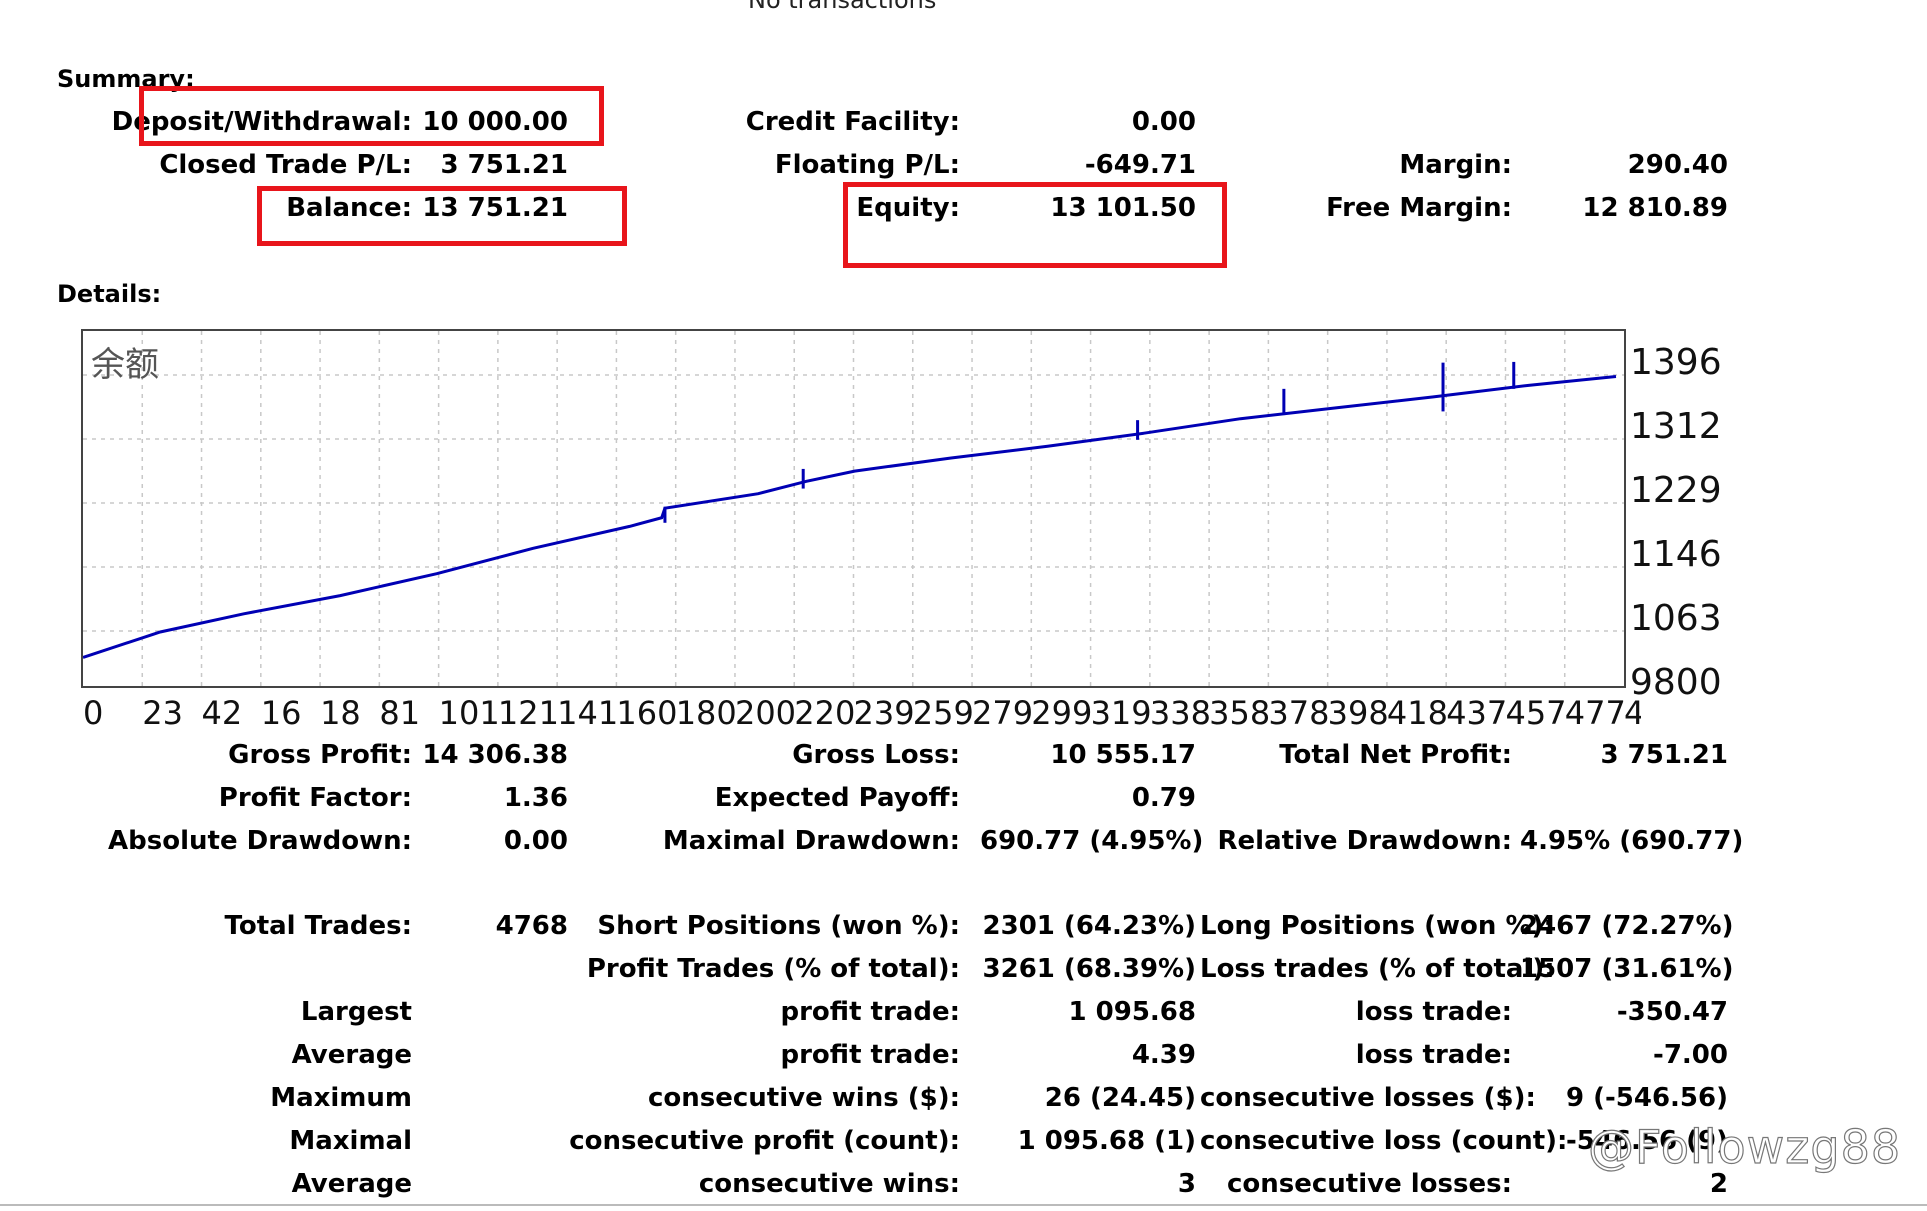 The width and height of the screenshot is (1927, 1211). I want to click on total-trades-value: 4768, so click(531, 926).